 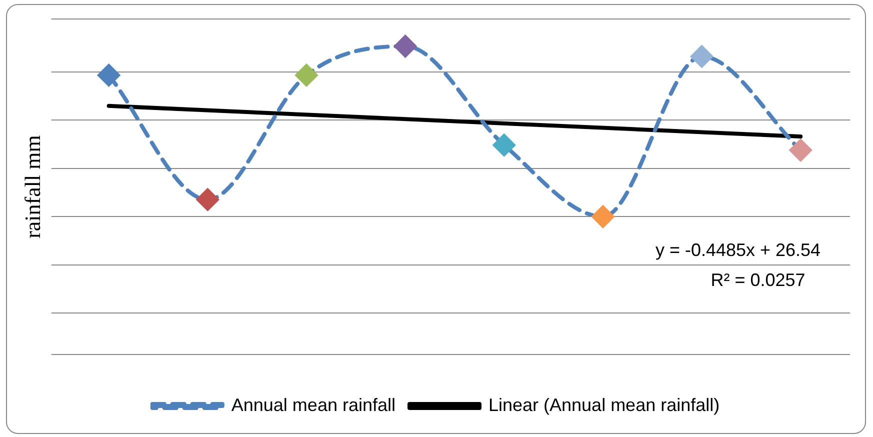 What do you see at coordinates (313, 404) in the screenshot?
I see `legend-label: Annual mean rainfall` at bounding box center [313, 404].